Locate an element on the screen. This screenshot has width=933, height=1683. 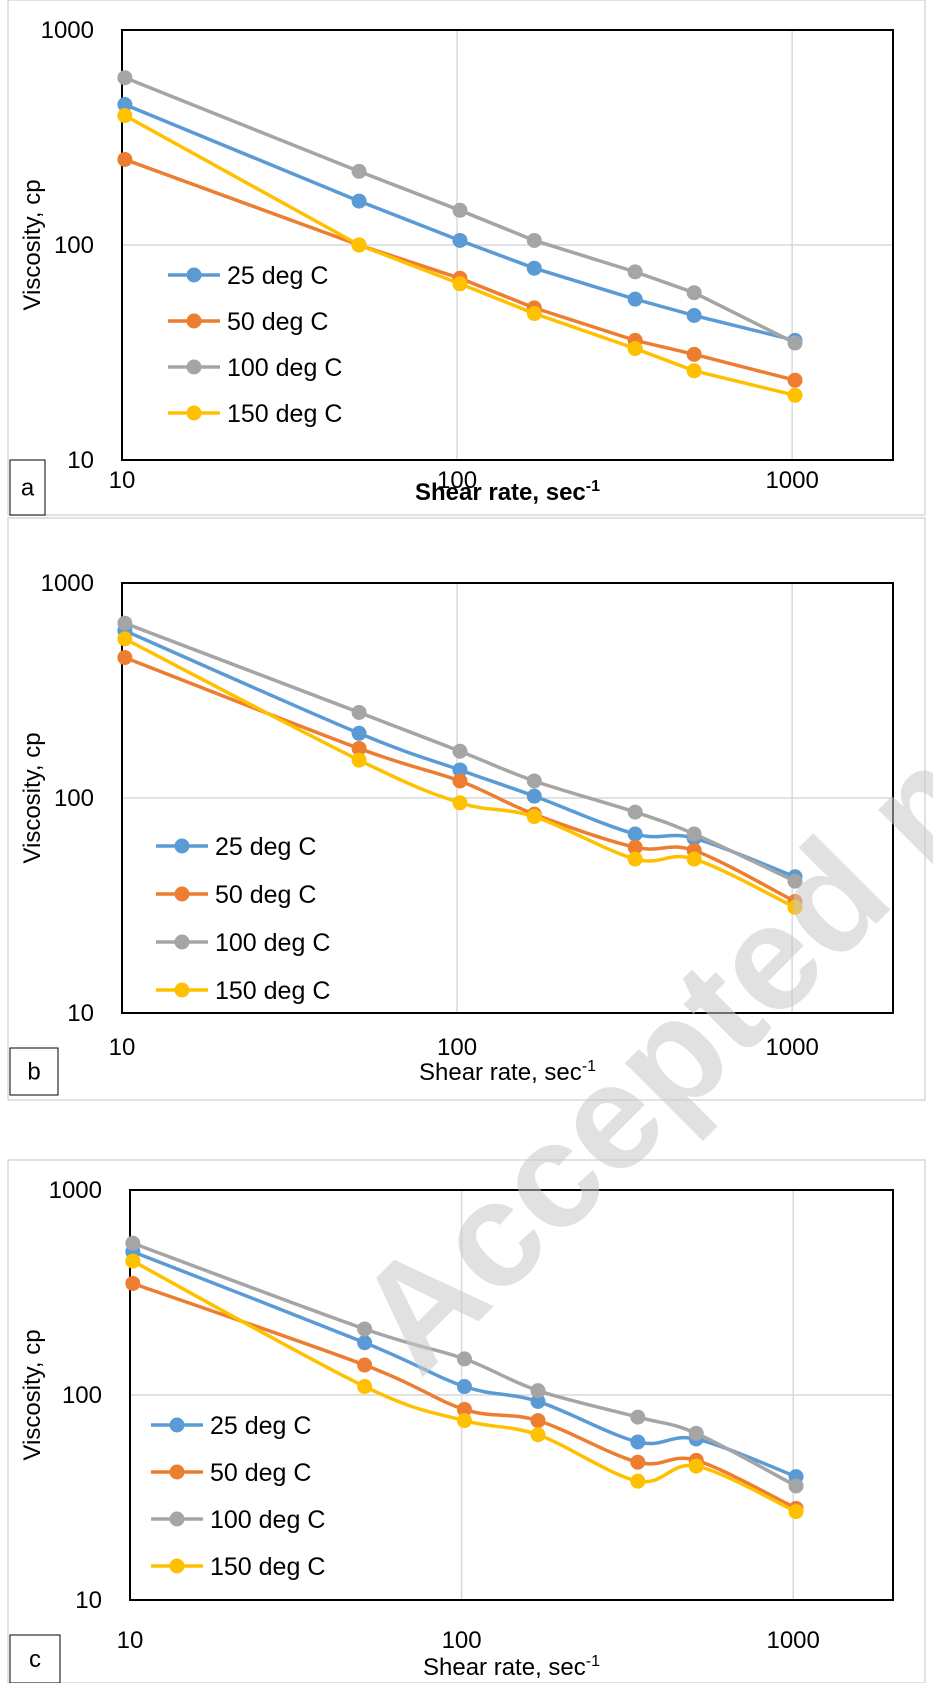
series-100-deg-c is located at coordinates (464, 1364).